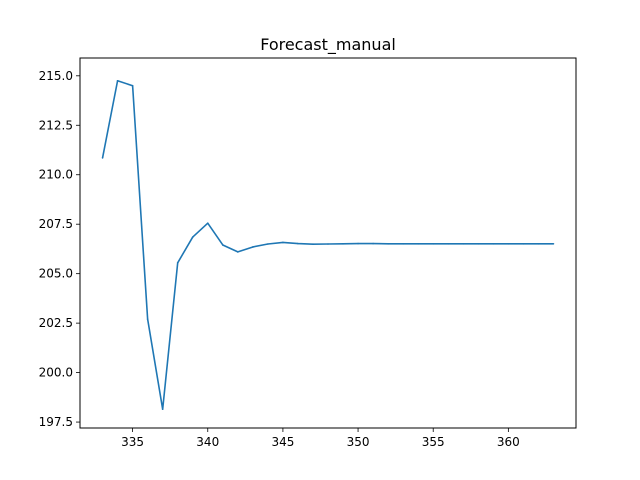 This screenshot has height=480, width=640. Describe the element at coordinates (508, 442) in the screenshot. I see `x-tick-label: 360` at that location.